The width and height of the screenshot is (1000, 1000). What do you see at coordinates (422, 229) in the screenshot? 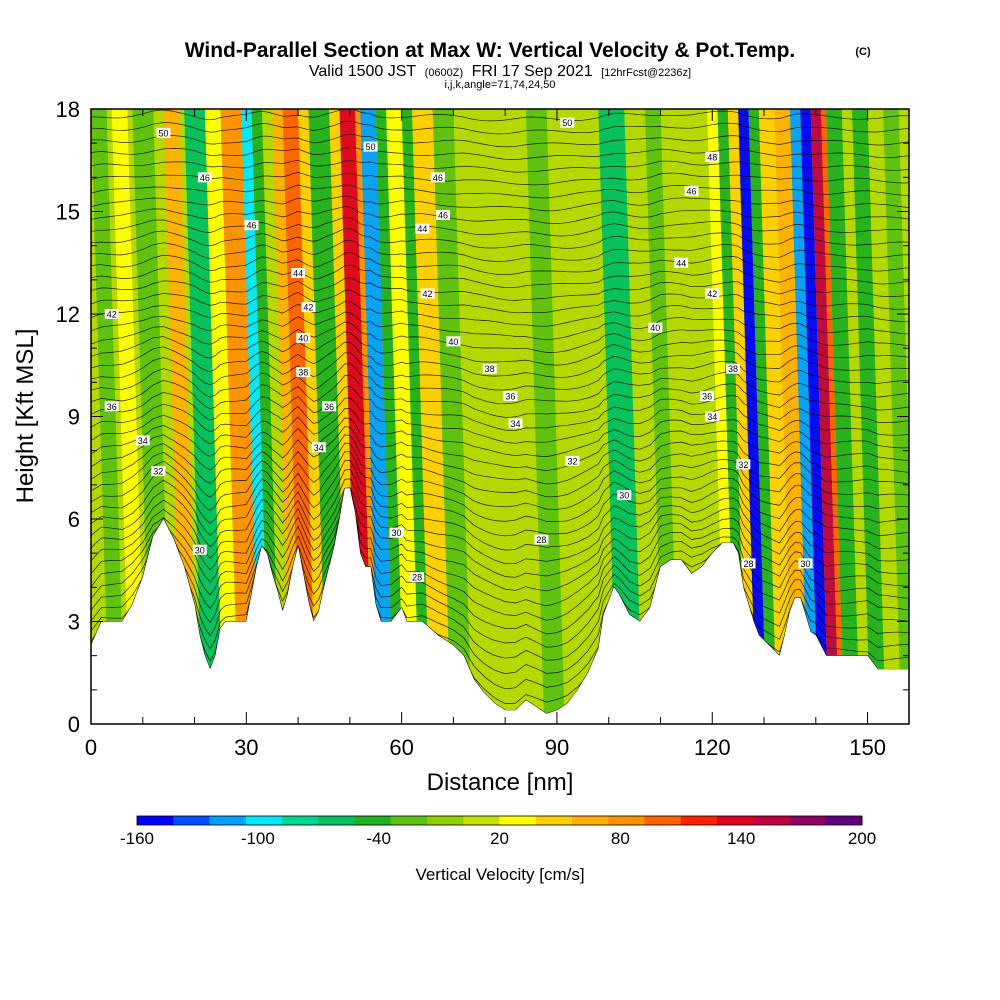
I see `contour-label: 44` at bounding box center [422, 229].